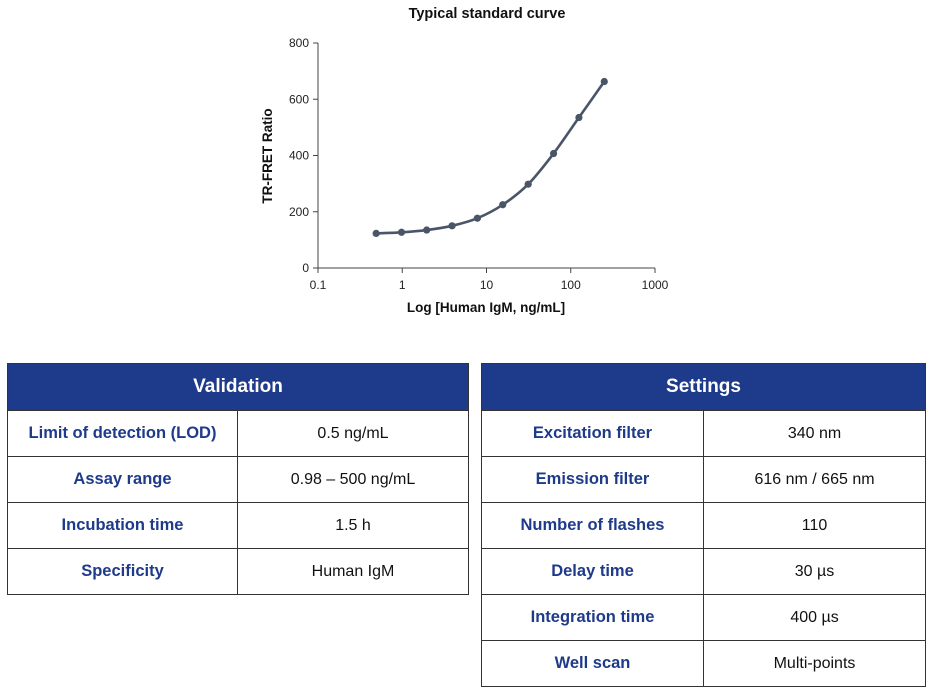  Describe the element at coordinates (592, 663) in the screenshot. I see `row-label: Well scan` at that location.